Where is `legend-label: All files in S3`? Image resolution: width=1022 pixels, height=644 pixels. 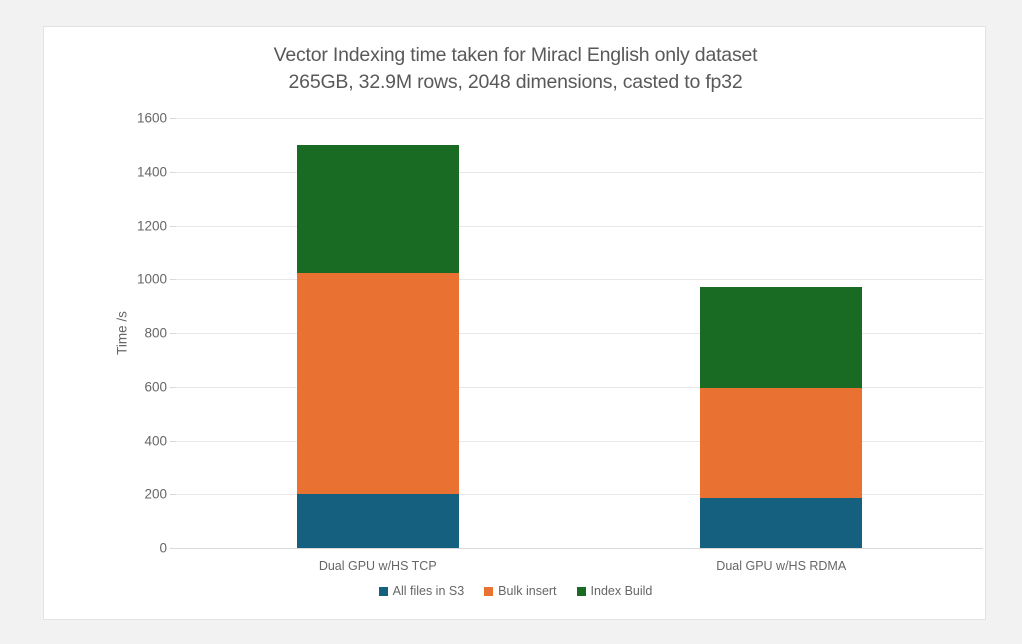
legend-label: All files in S3 is located at coordinates (428, 591).